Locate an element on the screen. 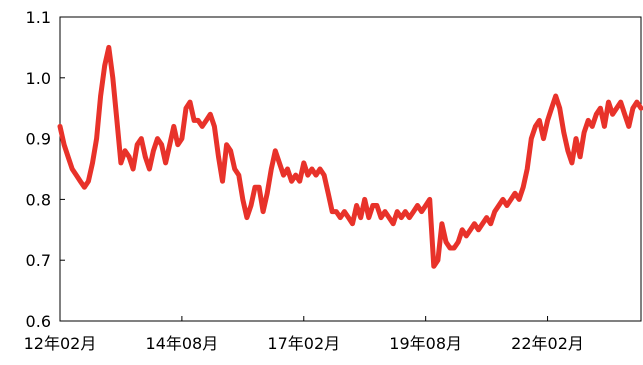 Image resolution: width=643 pixels, height=365 pixels. x-tick-label: 22年02月 is located at coordinates (547, 343).